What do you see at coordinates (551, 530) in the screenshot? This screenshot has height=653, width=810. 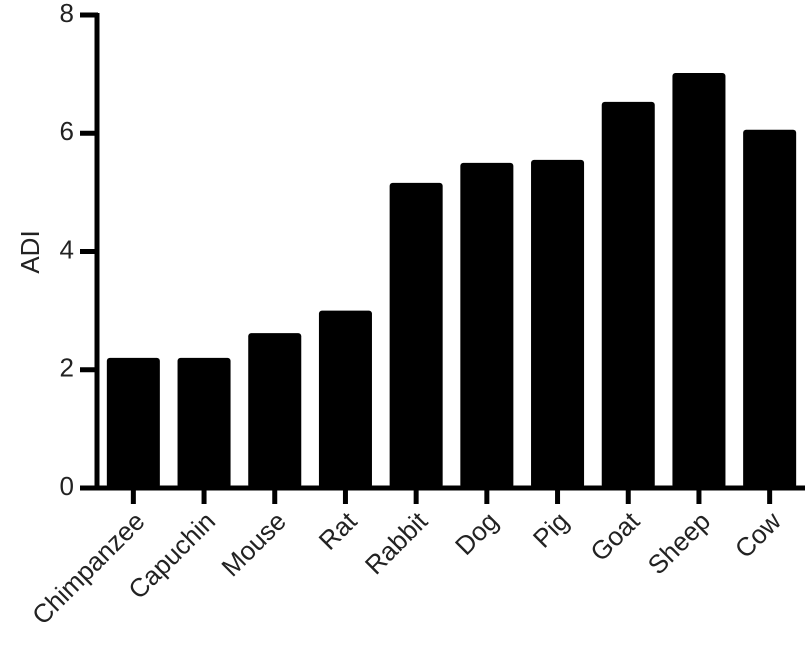 I see `x-tick-label: Pig` at bounding box center [551, 530].